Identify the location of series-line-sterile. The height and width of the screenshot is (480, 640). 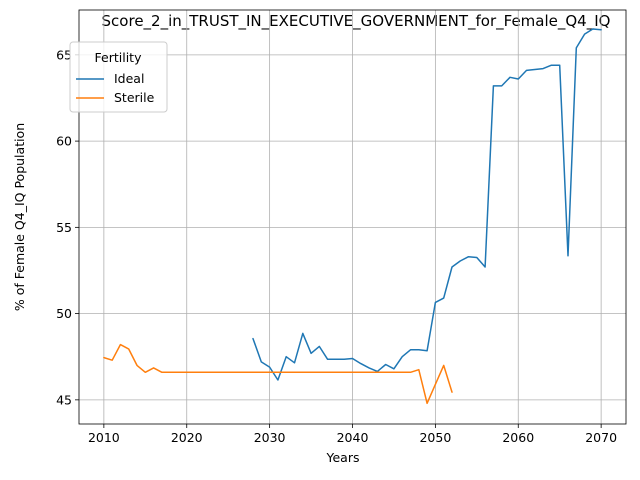
(278, 374).